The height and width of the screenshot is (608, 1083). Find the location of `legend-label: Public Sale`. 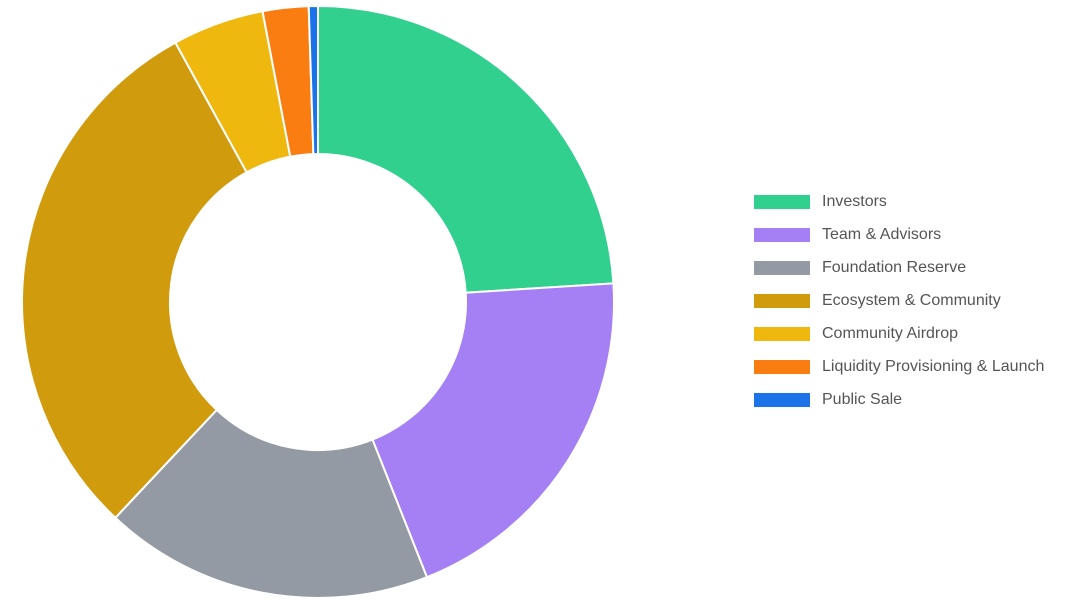

legend-label: Public Sale is located at coordinates (862, 399).